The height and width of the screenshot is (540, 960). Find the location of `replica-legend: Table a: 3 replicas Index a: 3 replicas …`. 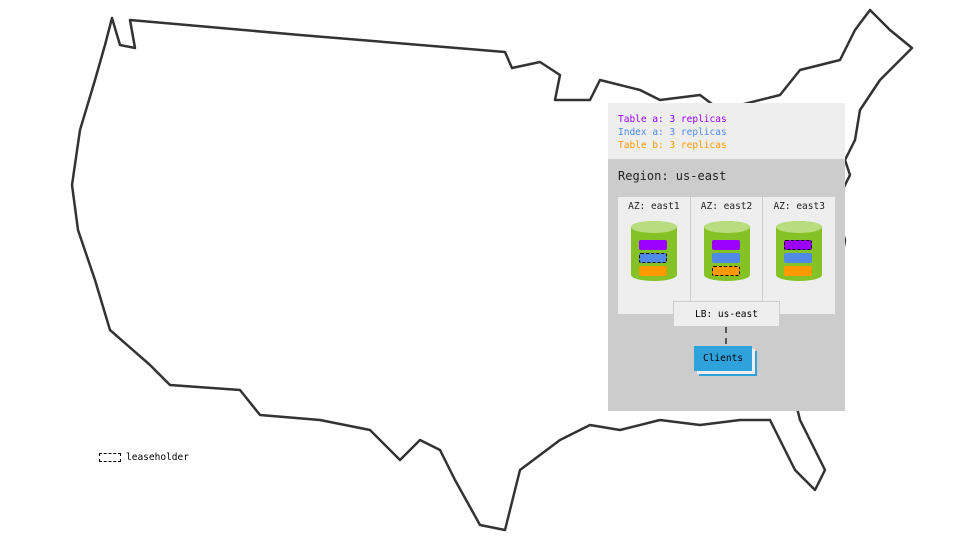

replica-legend: Table a: 3 replicas Index a: 3 replicas … is located at coordinates (726, 131).